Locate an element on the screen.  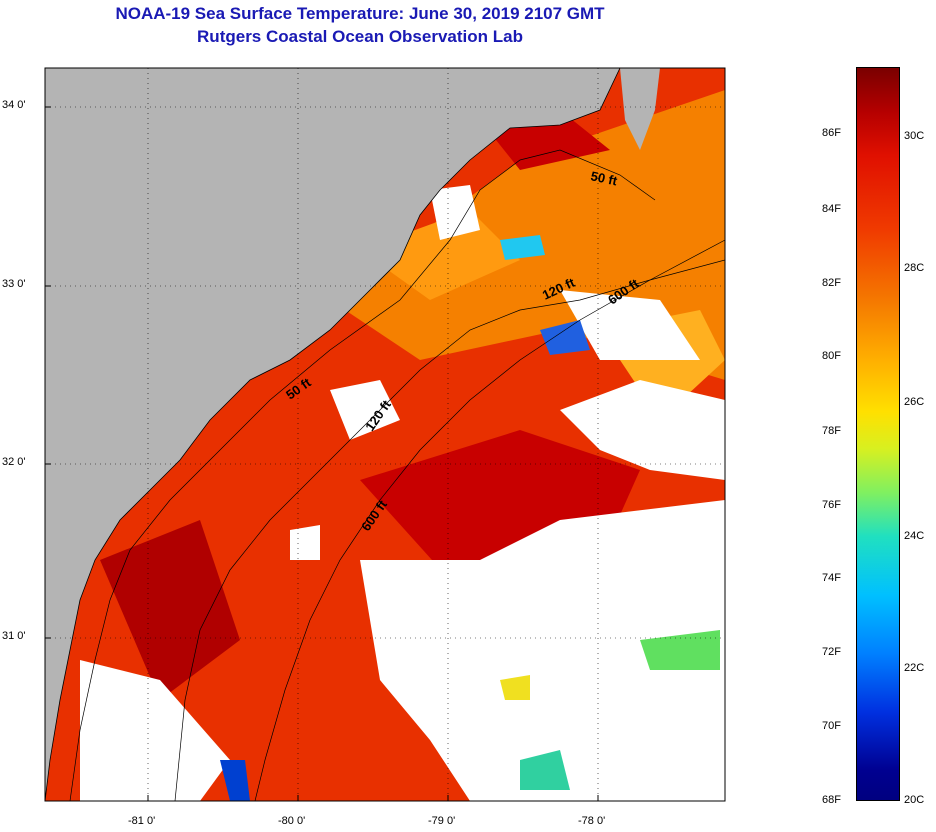
land-area is located at coordinates (640, 109).